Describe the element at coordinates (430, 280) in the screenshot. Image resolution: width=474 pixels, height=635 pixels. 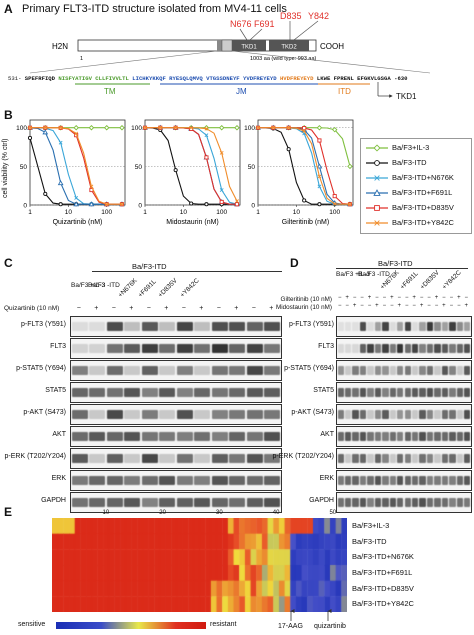
I see `d-col-label-4: +D835V` at that location.